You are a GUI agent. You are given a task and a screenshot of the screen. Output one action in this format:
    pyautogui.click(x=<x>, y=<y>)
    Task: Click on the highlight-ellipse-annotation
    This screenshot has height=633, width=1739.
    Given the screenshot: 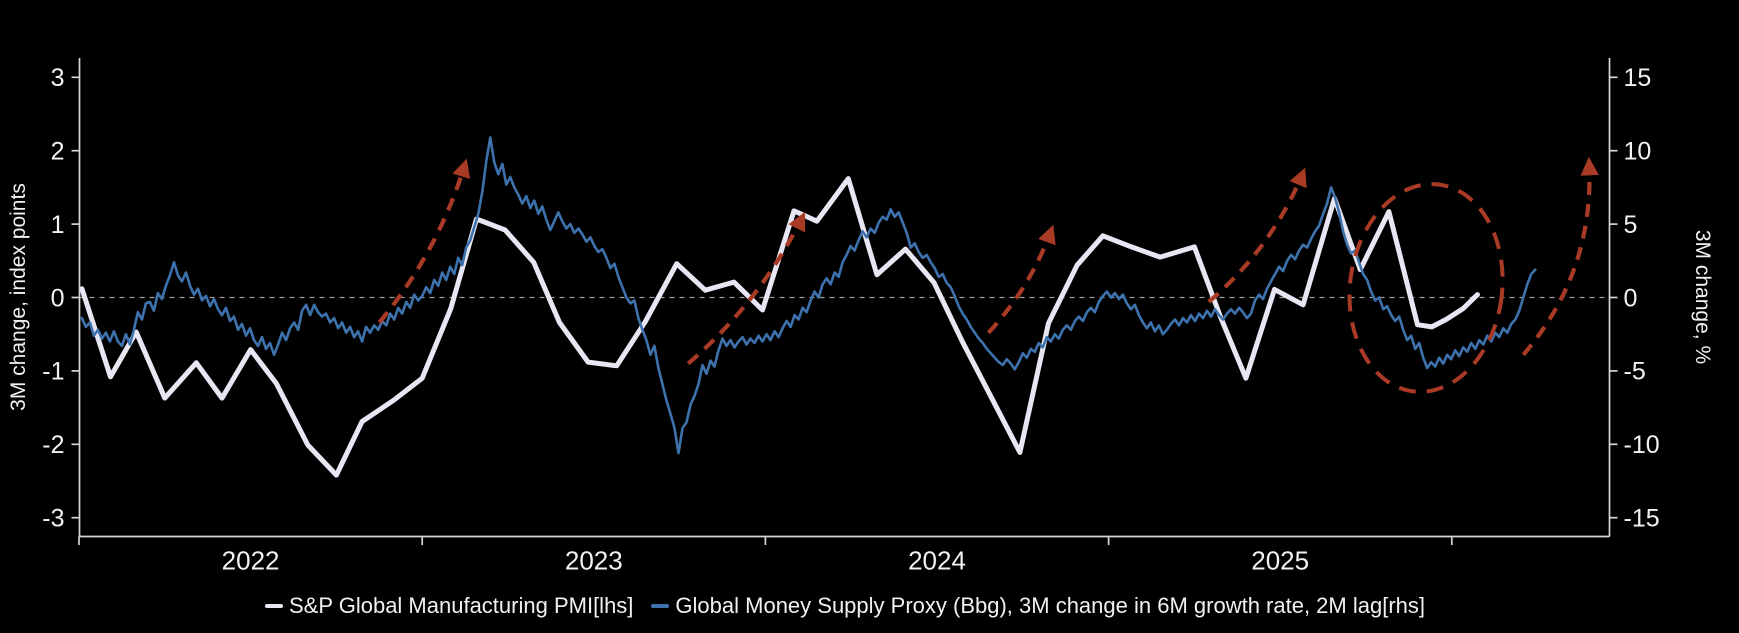 What is the action you would take?
    pyautogui.click(x=1426, y=288)
    